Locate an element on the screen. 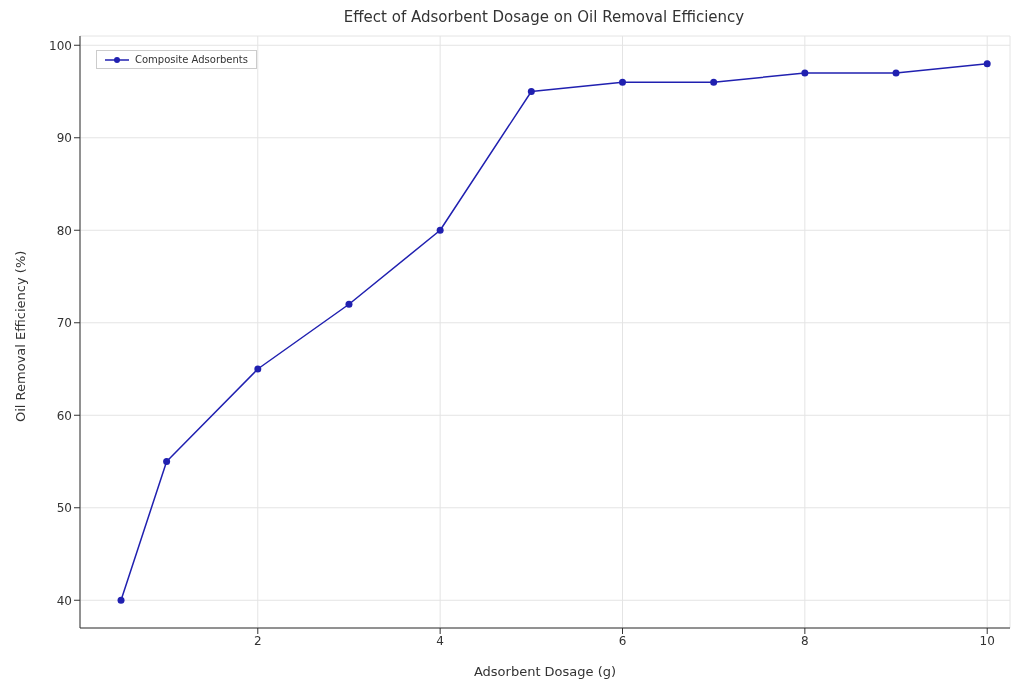  y-tick-label: 60 is located at coordinates (64, 415).